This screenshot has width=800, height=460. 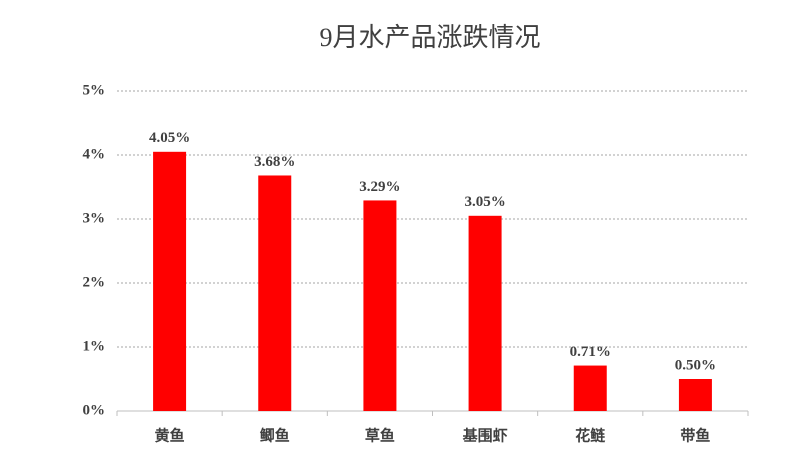 What do you see at coordinates (94, 410) in the screenshot?
I see `y-tick-label: 0%` at bounding box center [94, 410].